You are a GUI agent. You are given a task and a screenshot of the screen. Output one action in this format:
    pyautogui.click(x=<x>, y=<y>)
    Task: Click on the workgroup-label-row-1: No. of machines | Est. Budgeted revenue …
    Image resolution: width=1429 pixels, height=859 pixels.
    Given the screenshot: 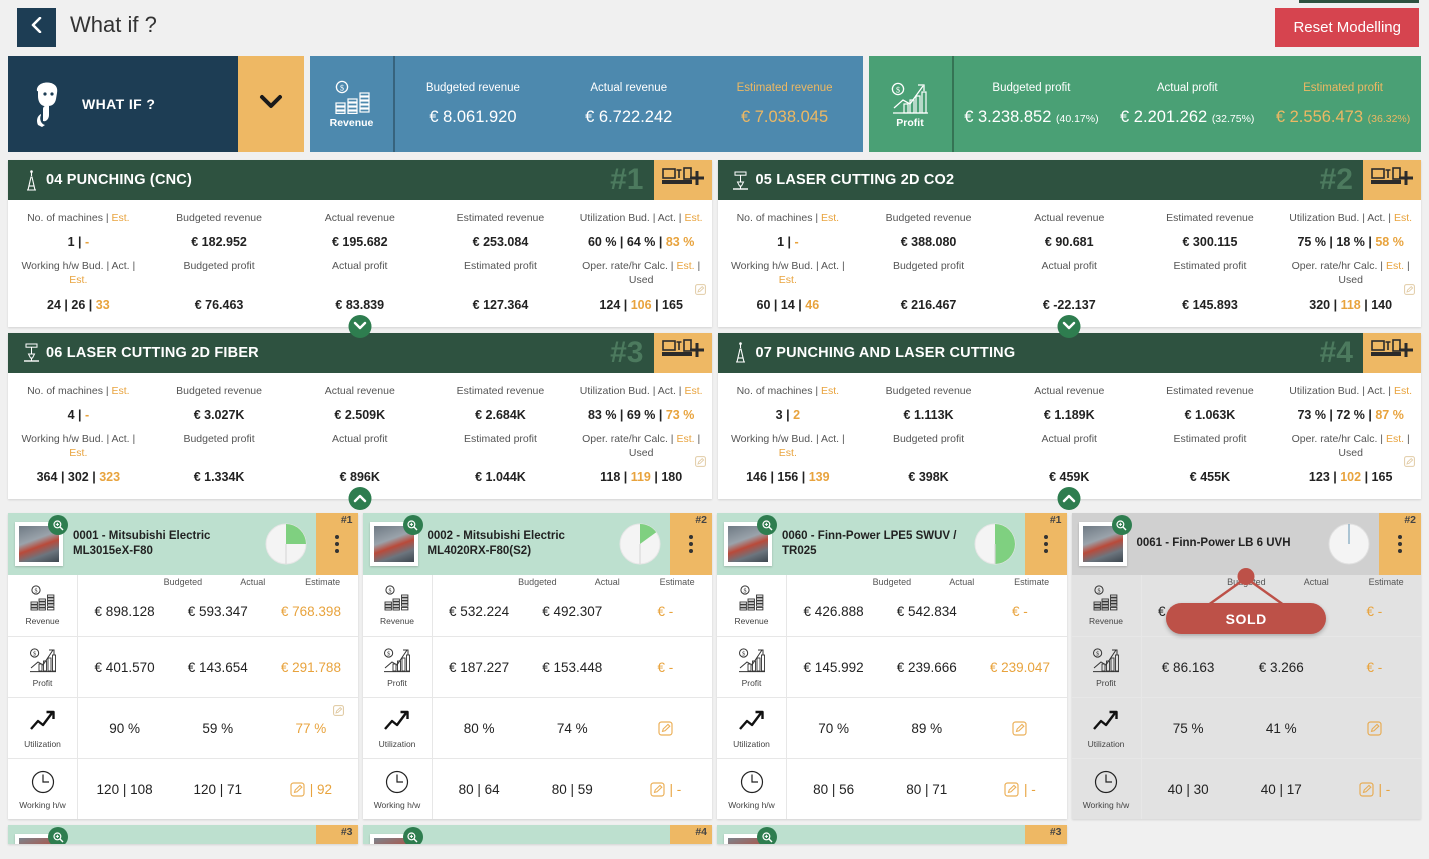 What is the action you would take?
    pyautogui.click(x=360, y=390)
    